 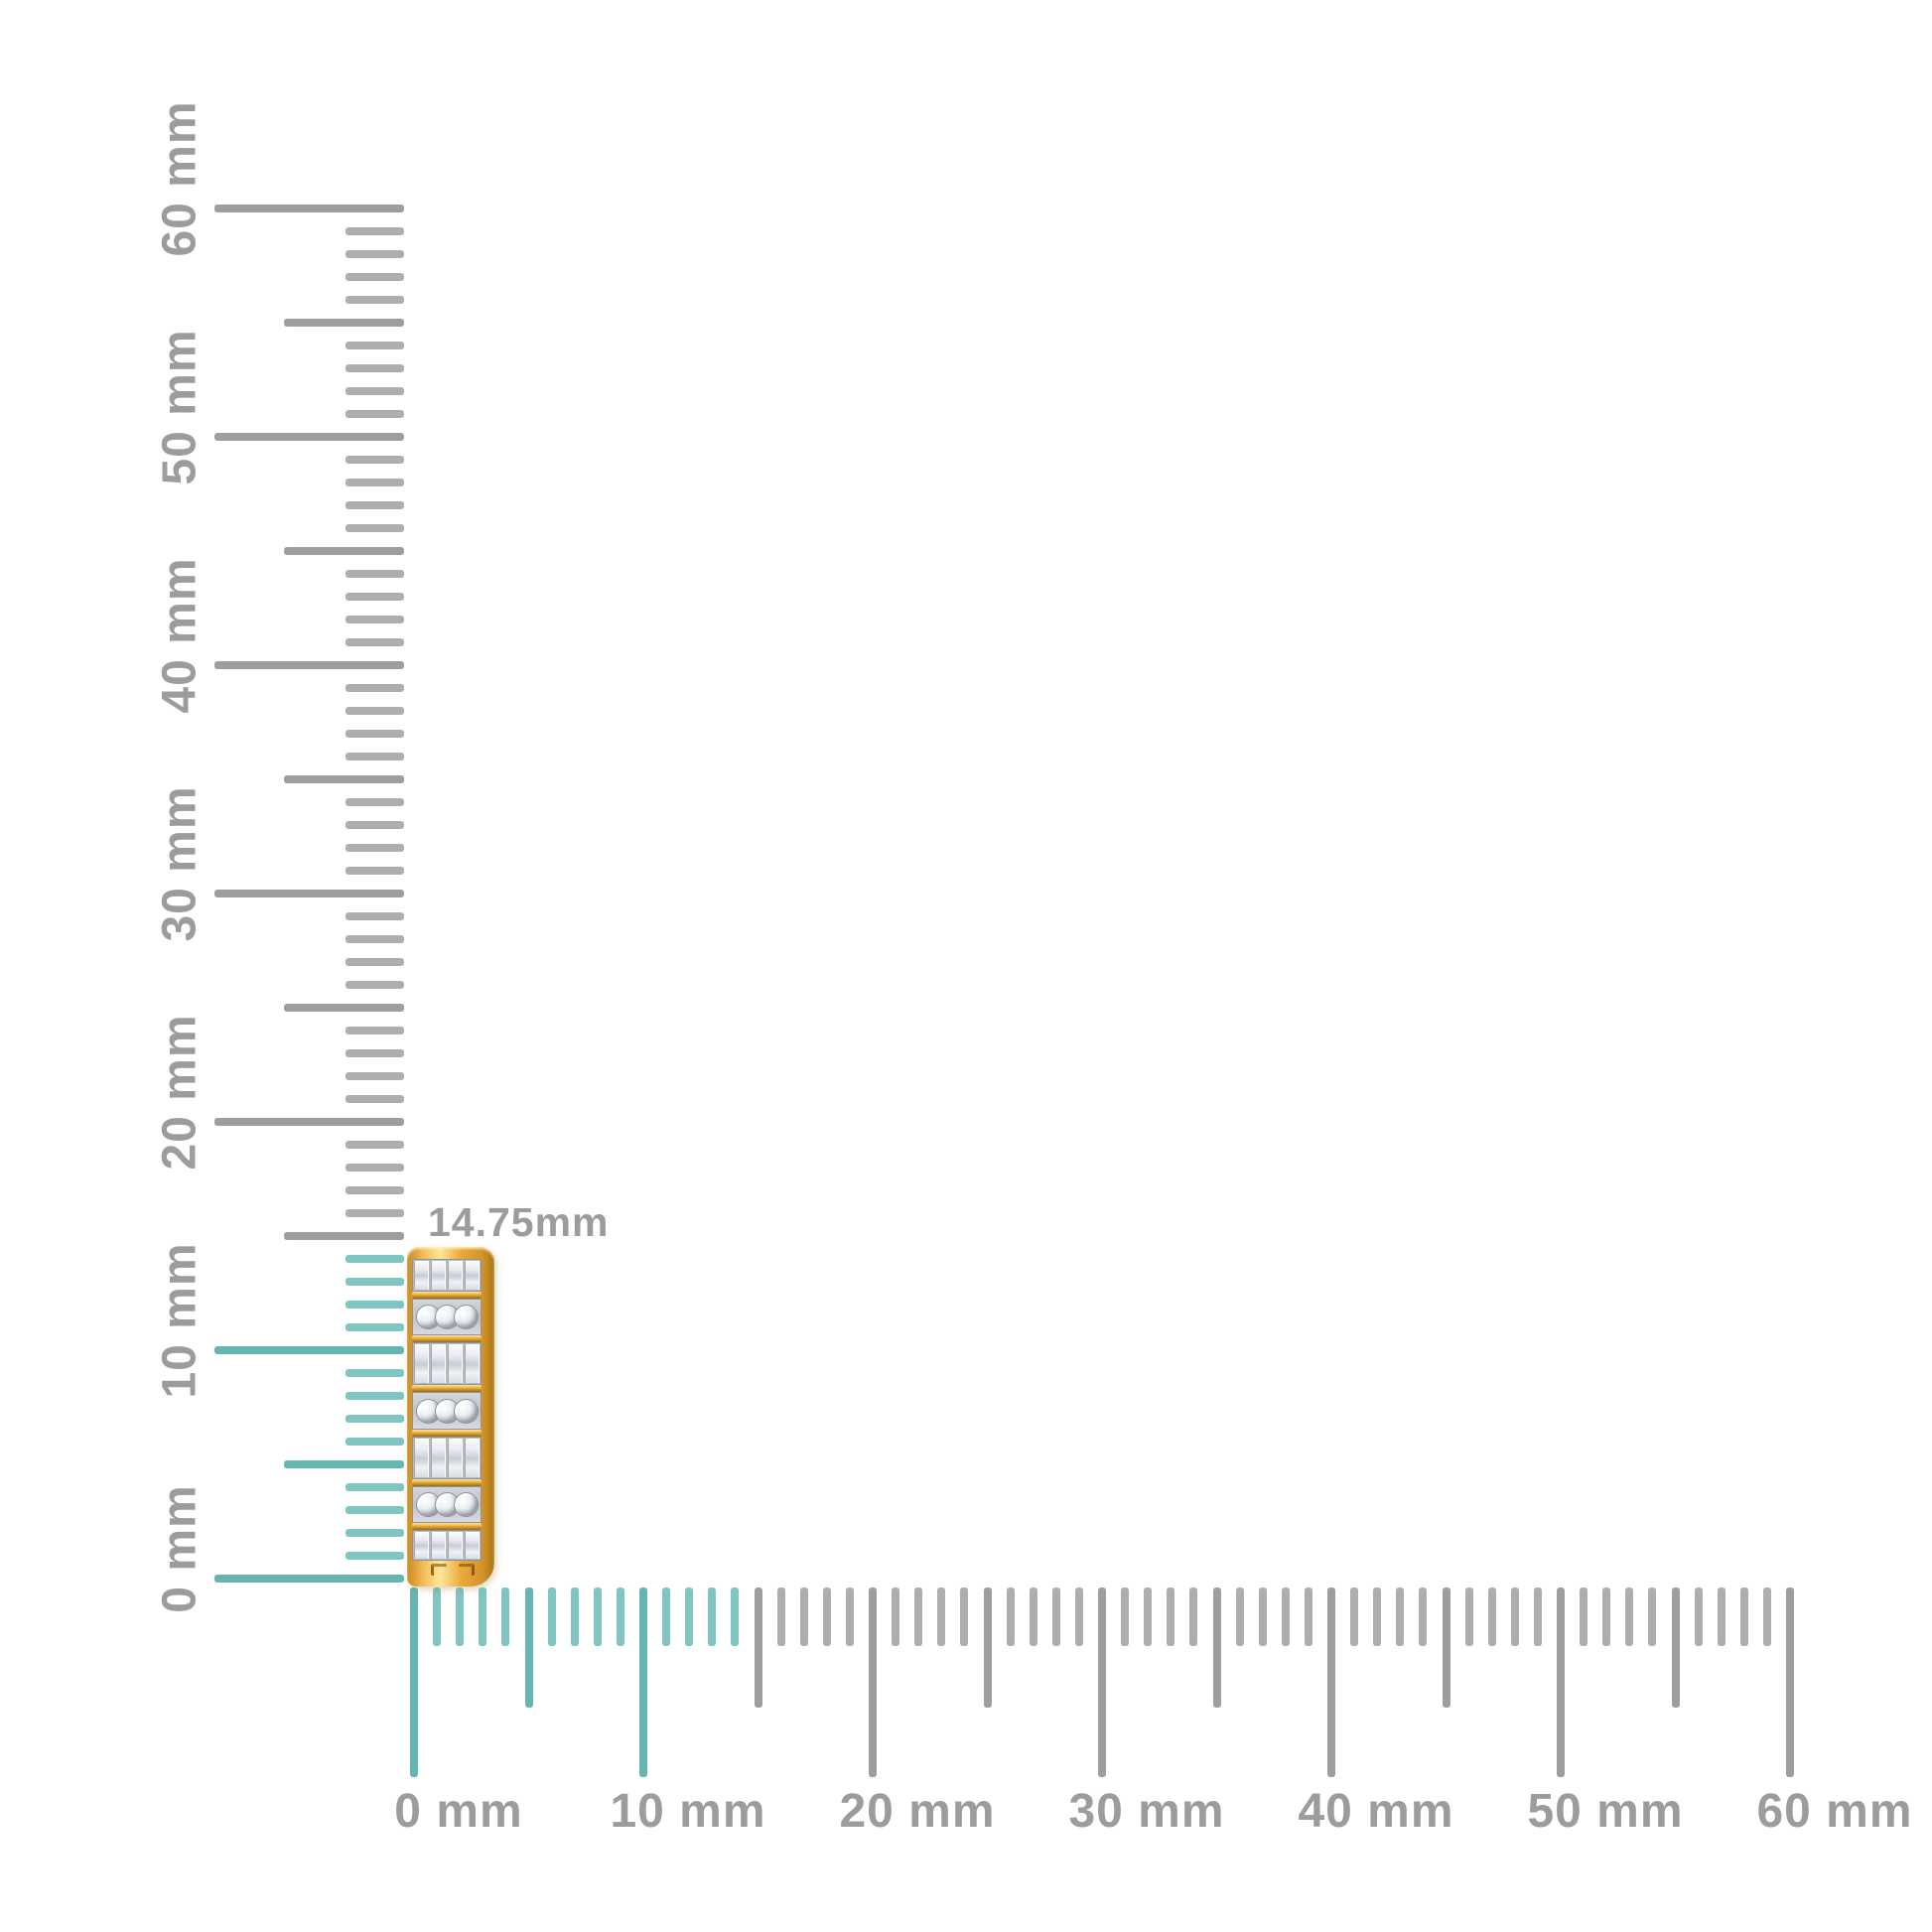 I want to click on h-ruler-tick-25mm, so click(x=987, y=1648).